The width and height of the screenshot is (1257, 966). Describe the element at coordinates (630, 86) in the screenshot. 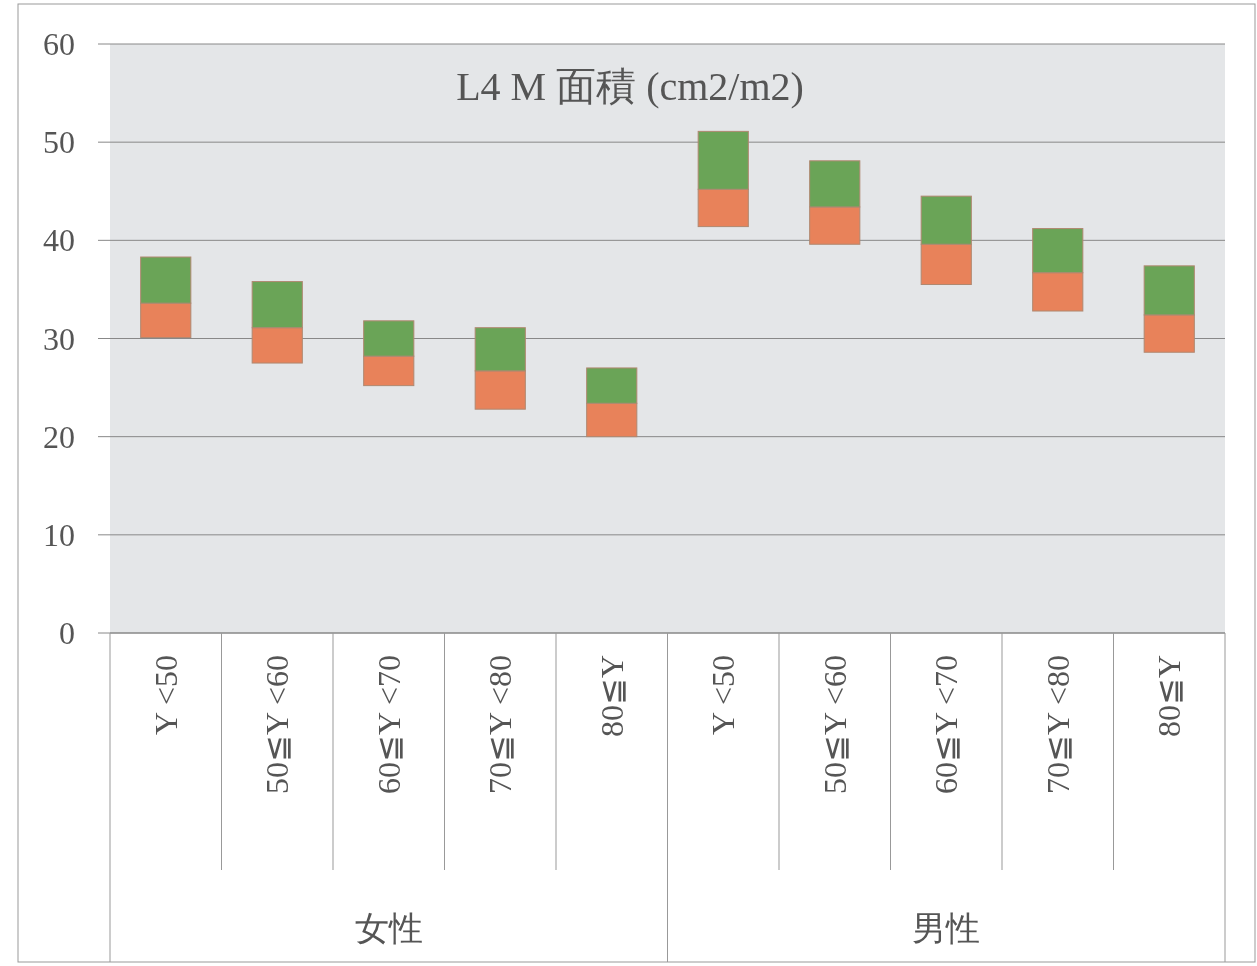

I see `text: L4 M 面積 (cm2/m2)` at that location.